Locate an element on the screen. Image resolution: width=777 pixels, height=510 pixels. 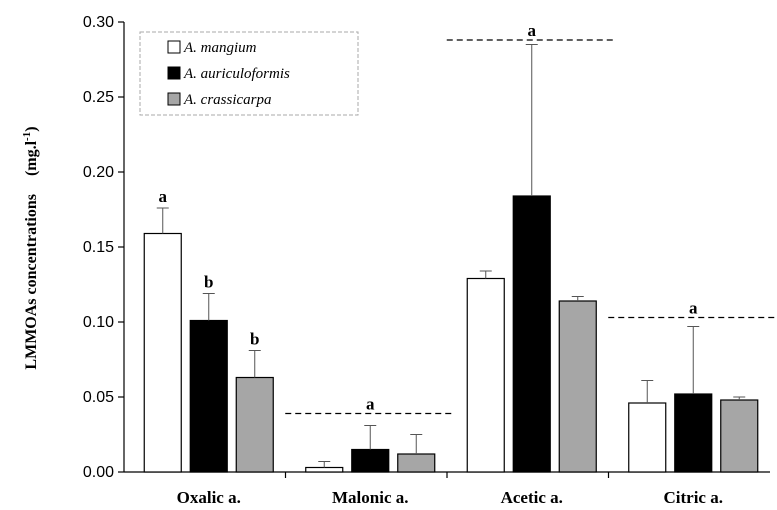
y-axis-title: LMMOAs concentrations (mg.l-1) is located at coordinates (30, 247).